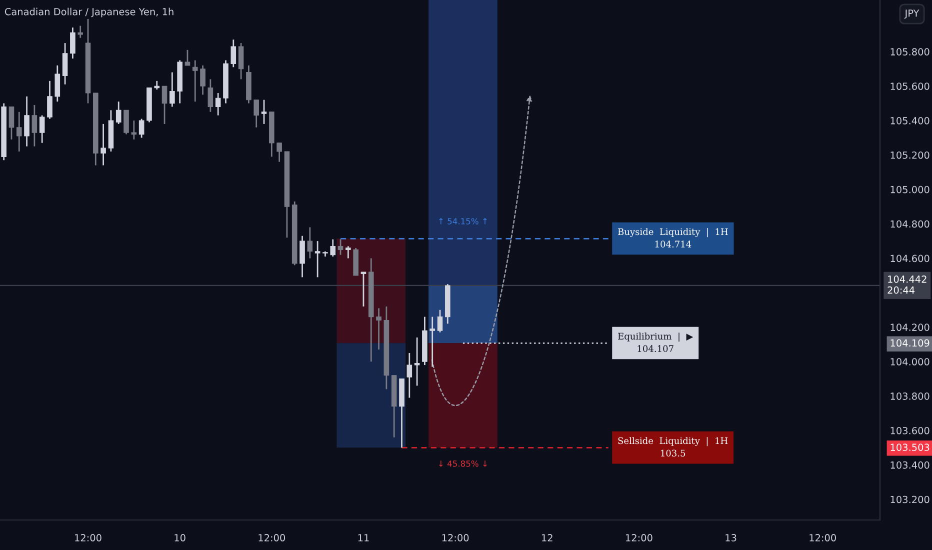 This screenshot has width=932, height=550. What do you see at coordinates (912, 14) in the screenshot?
I see `y-axis-title: JPY` at bounding box center [912, 14].